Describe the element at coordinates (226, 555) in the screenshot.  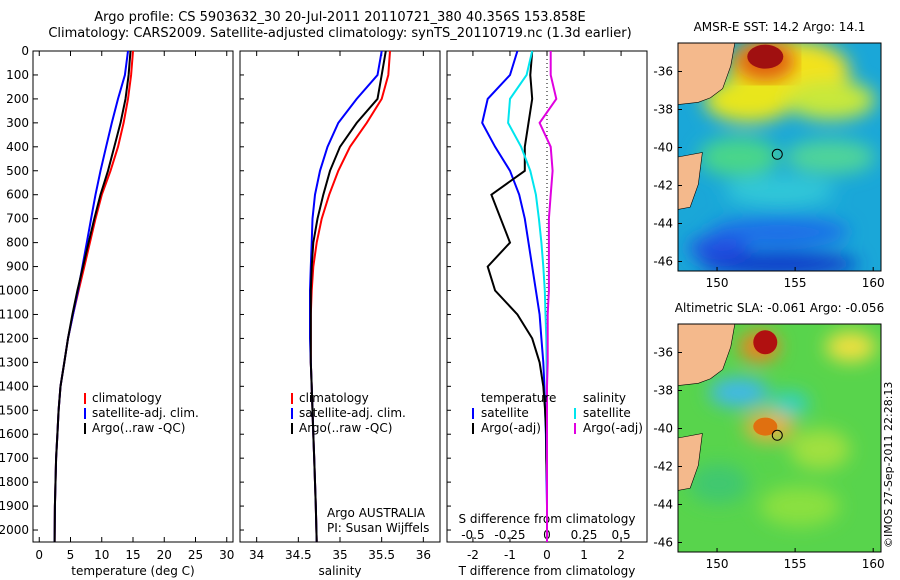
I see `x-tick-label: 30` at that location.